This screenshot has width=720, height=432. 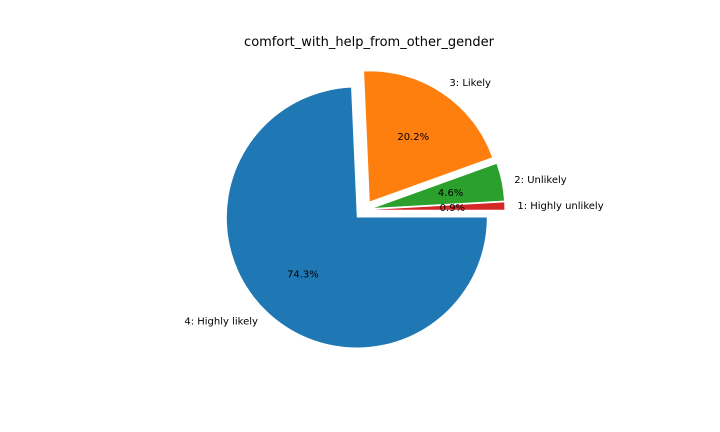 I want to click on pie-category-label: 4: Highly likely, so click(x=221, y=321).